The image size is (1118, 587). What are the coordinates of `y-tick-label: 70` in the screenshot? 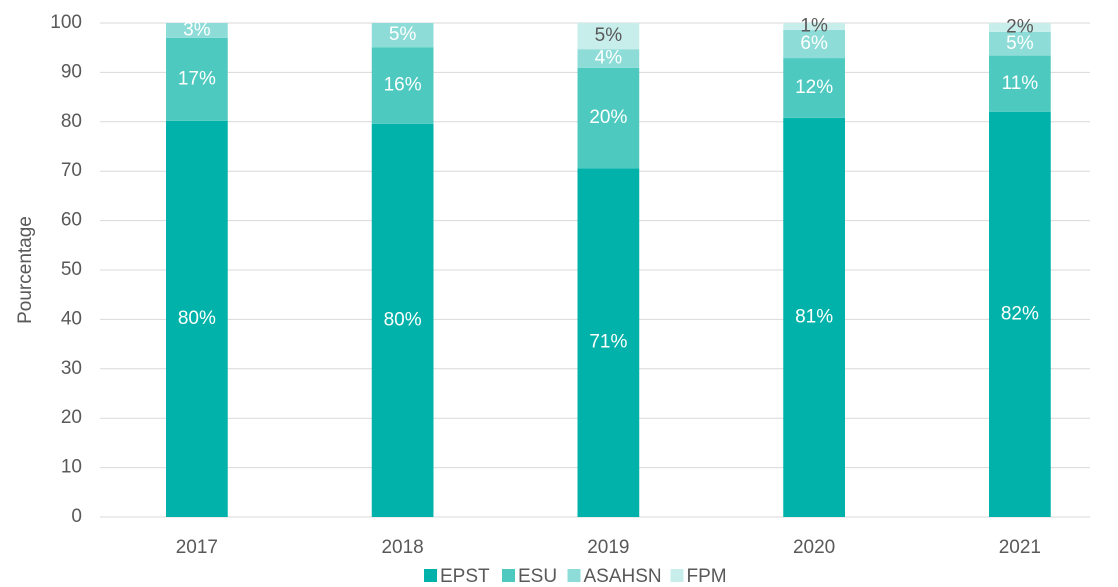 It's located at (71, 170).